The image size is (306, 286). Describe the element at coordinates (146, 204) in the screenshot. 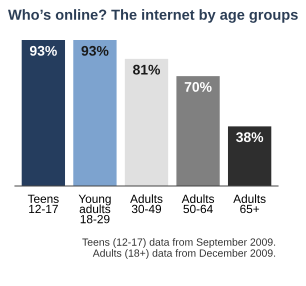

I see `x-tick-label: Adults 30-49` at that location.